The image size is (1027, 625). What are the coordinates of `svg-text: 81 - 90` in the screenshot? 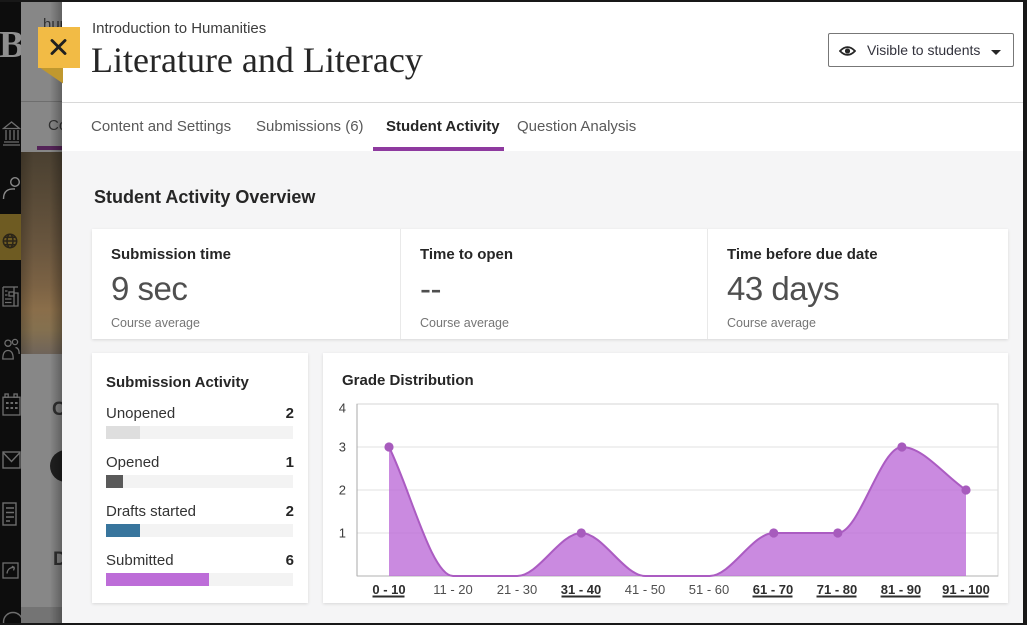 It's located at (901, 589).